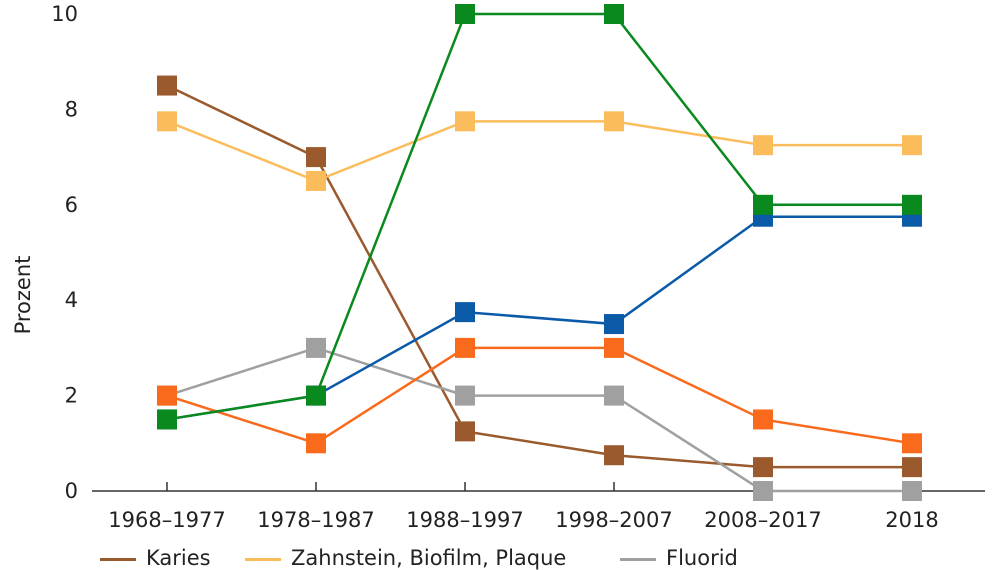 This screenshot has width=1000, height=570. What do you see at coordinates (166, 520) in the screenshot?
I see `x-tick-label: 1968–1977` at bounding box center [166, 520].